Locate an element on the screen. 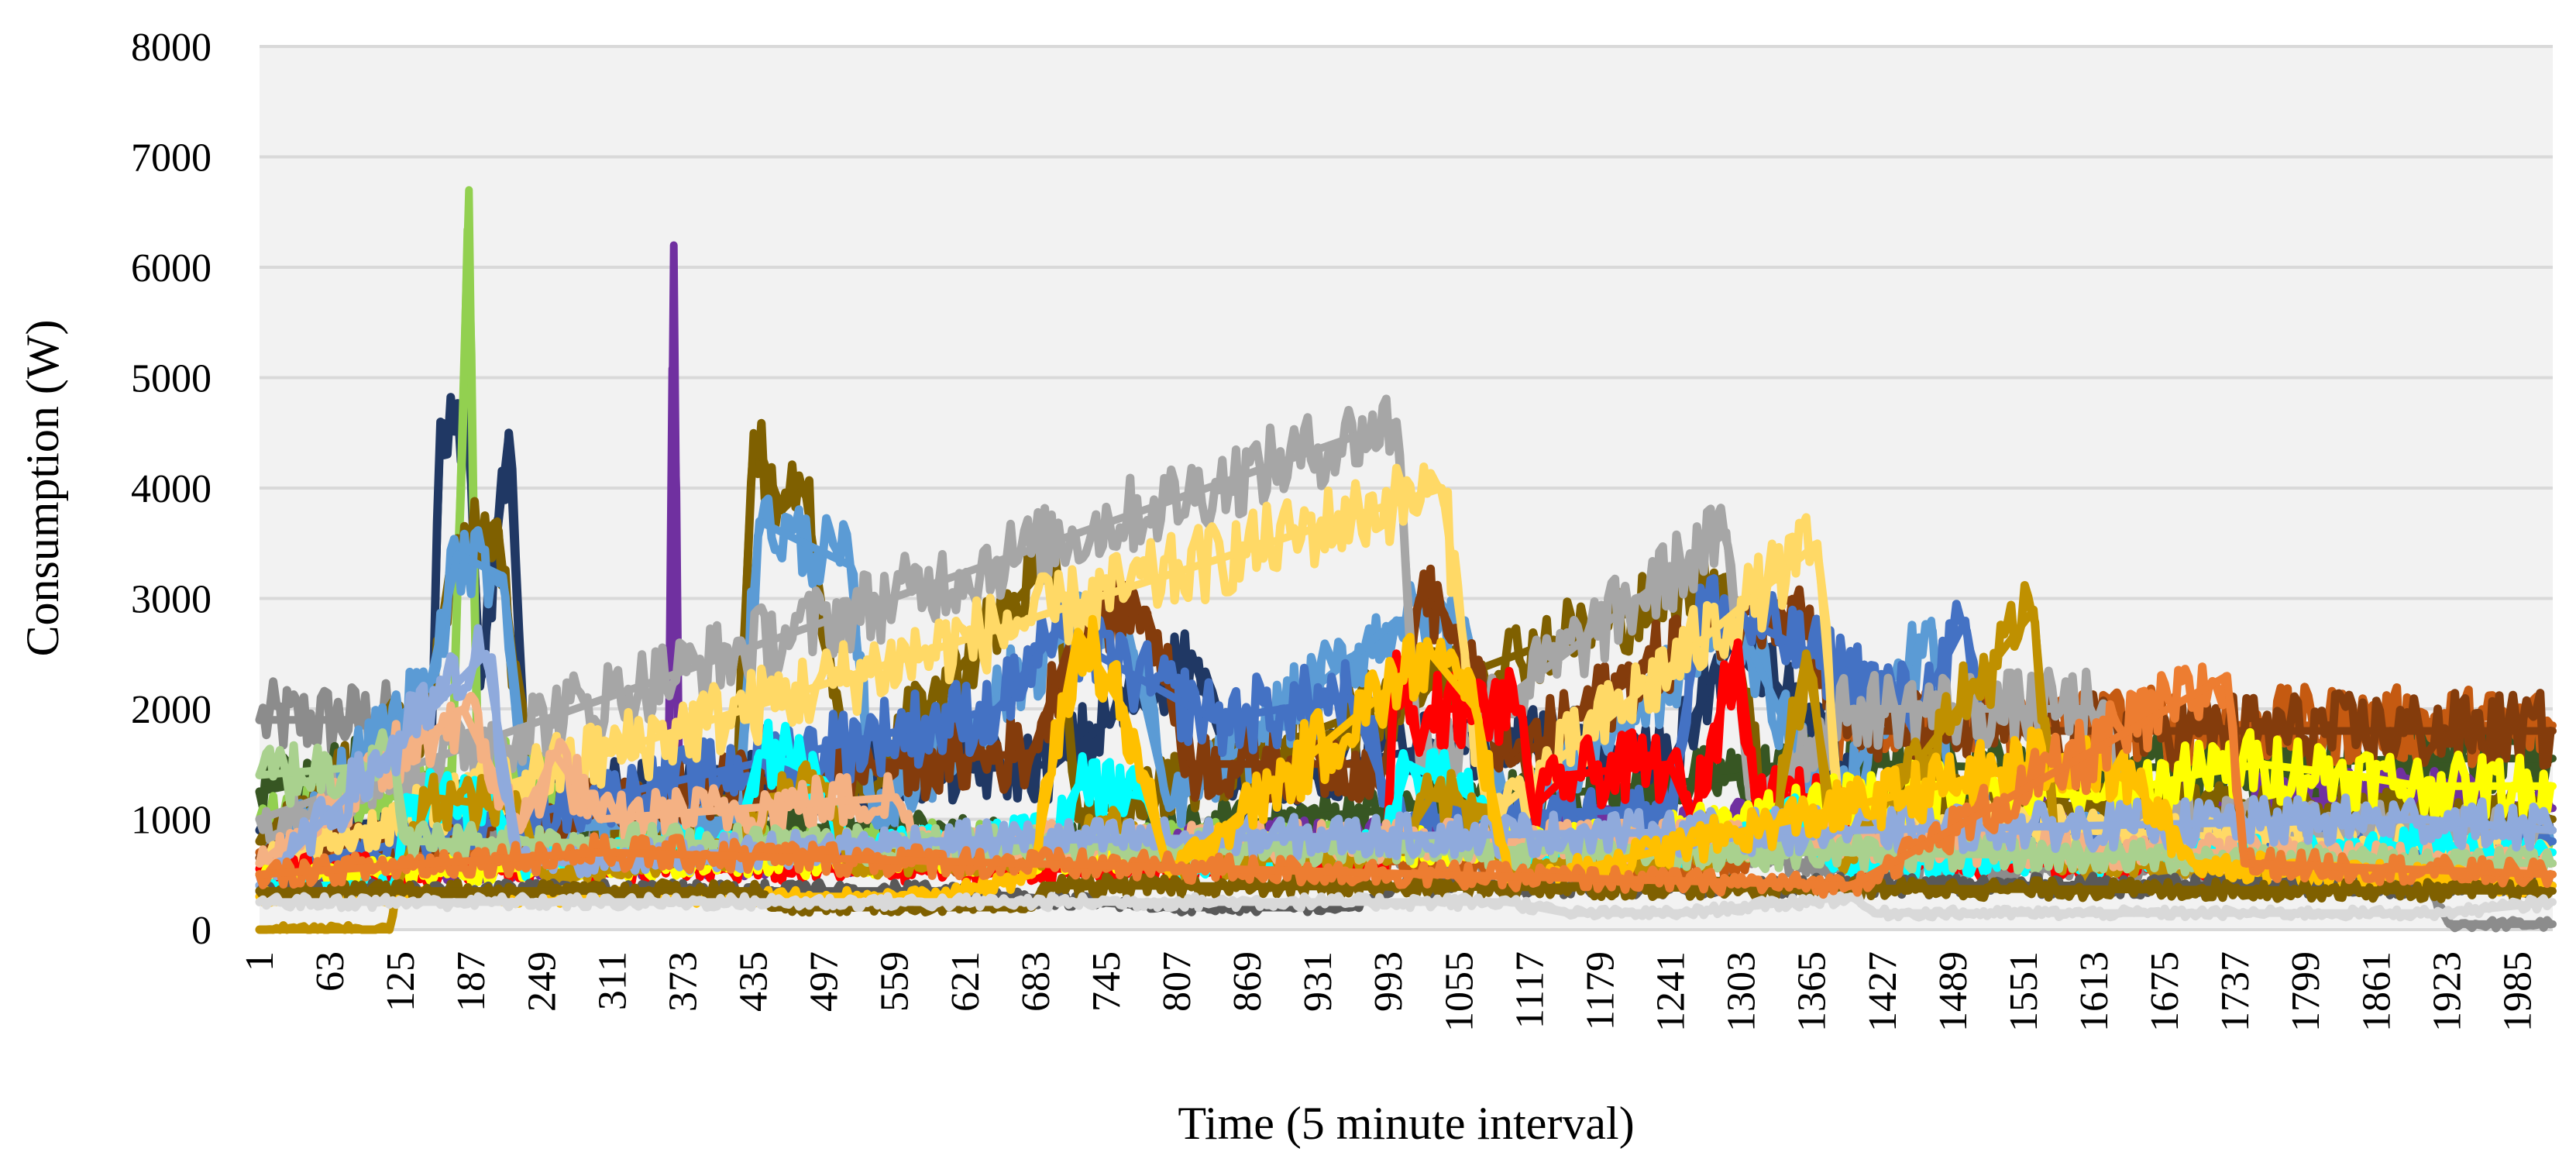 The image size is (2576, 1176). y-tick-label-6000: 6000 is located at coordinates (171, 268).